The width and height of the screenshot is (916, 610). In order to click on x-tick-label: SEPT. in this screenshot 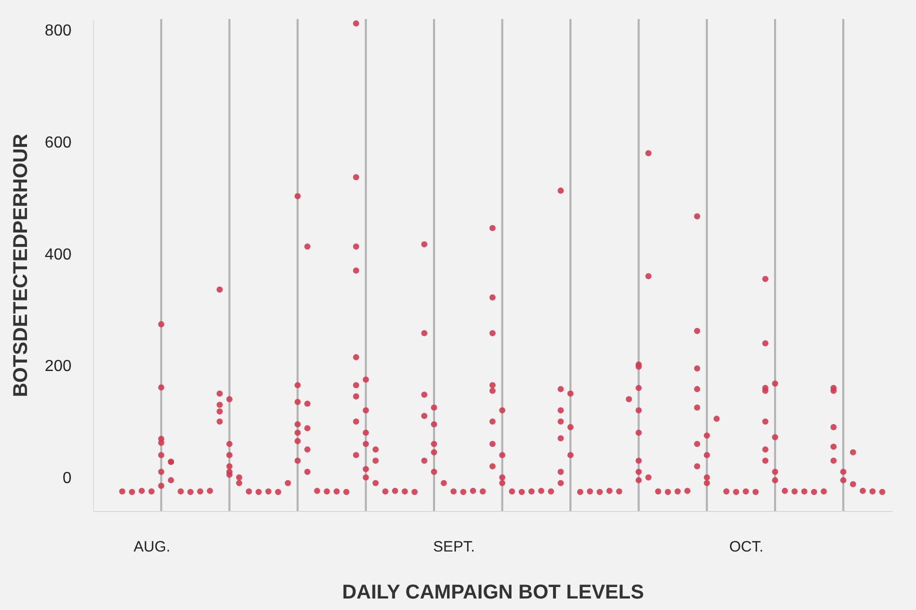, I will do `click(454, 547)`.